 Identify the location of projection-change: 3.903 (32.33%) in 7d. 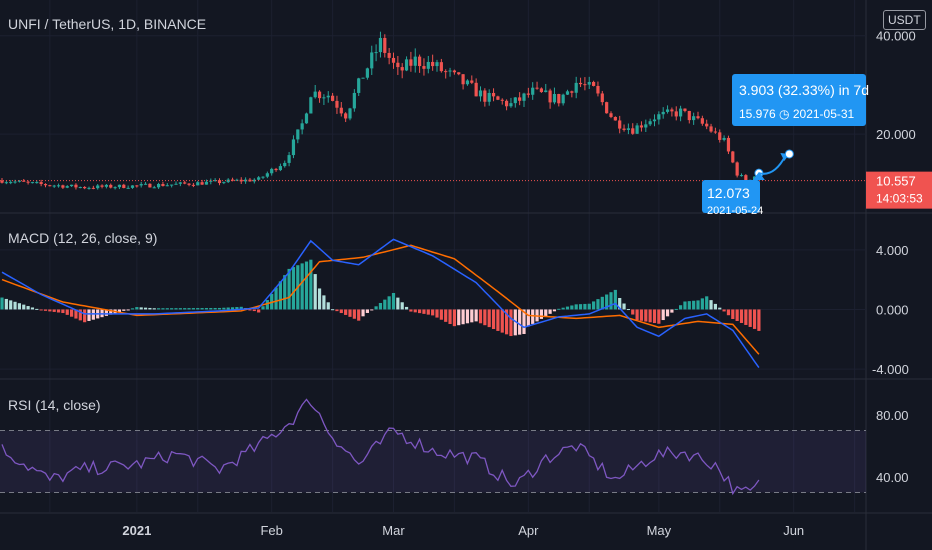
(804, 90).